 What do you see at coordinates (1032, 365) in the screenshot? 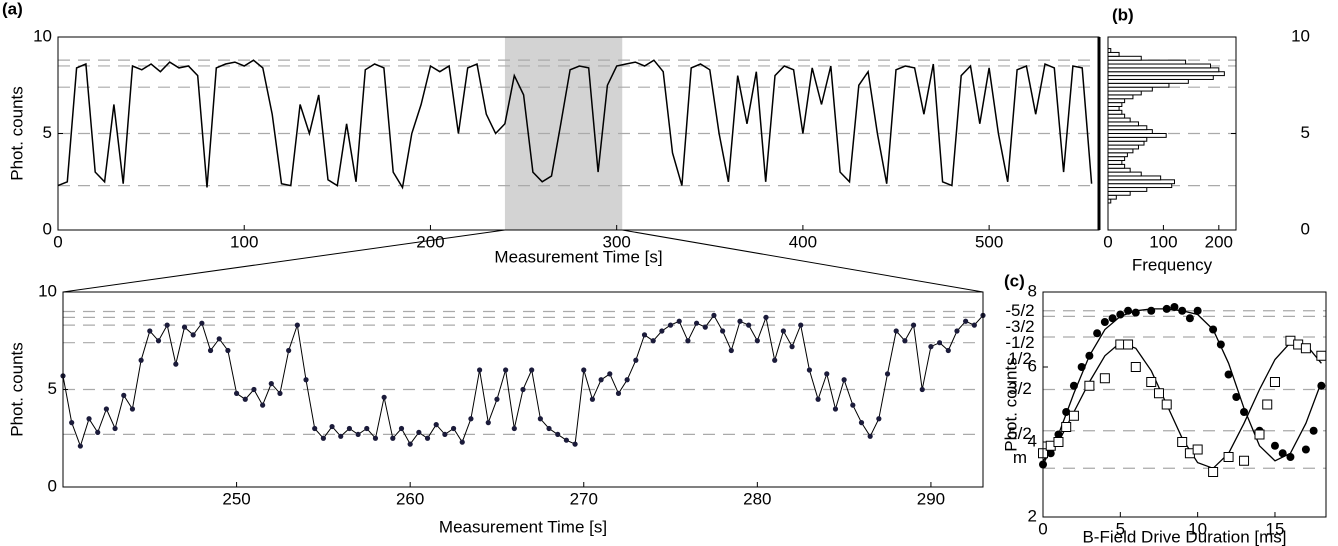
I see `y-tick-label: 6` at bounding box center [1032, 365].